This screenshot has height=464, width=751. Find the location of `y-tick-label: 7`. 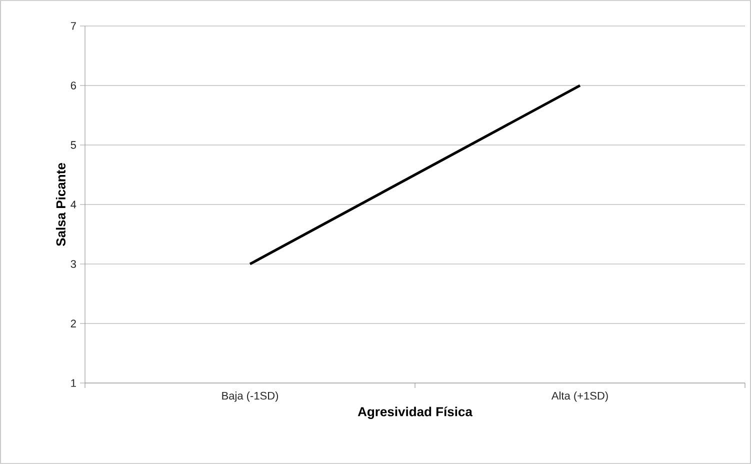

y-tick-label: 7 is located at coordinates (73, 26).